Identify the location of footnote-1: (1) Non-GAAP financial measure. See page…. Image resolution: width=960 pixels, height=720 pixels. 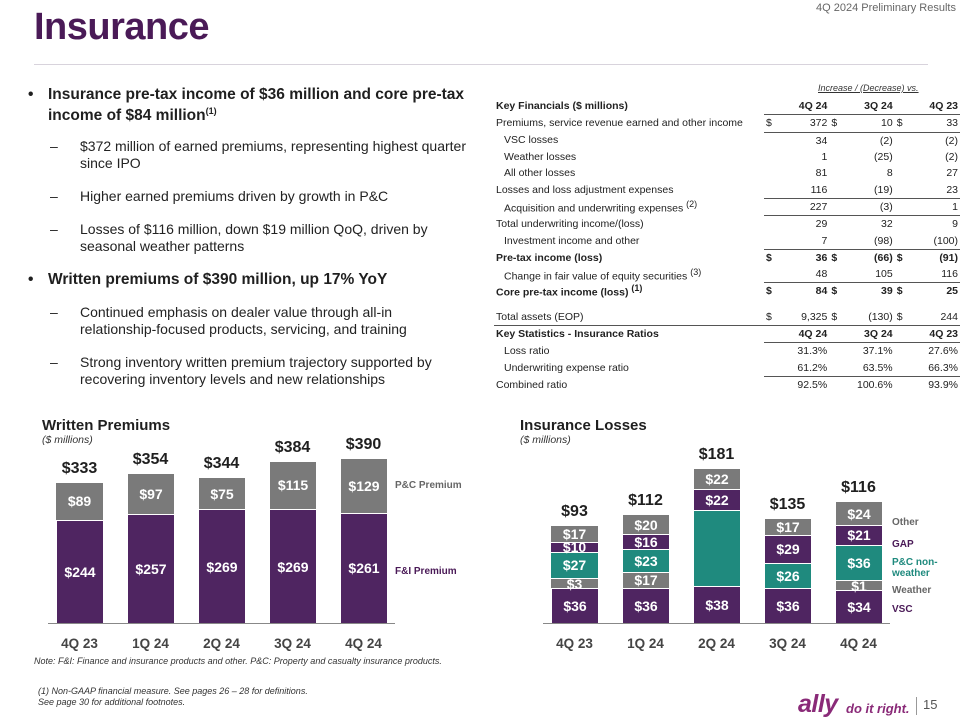
(173, 691).